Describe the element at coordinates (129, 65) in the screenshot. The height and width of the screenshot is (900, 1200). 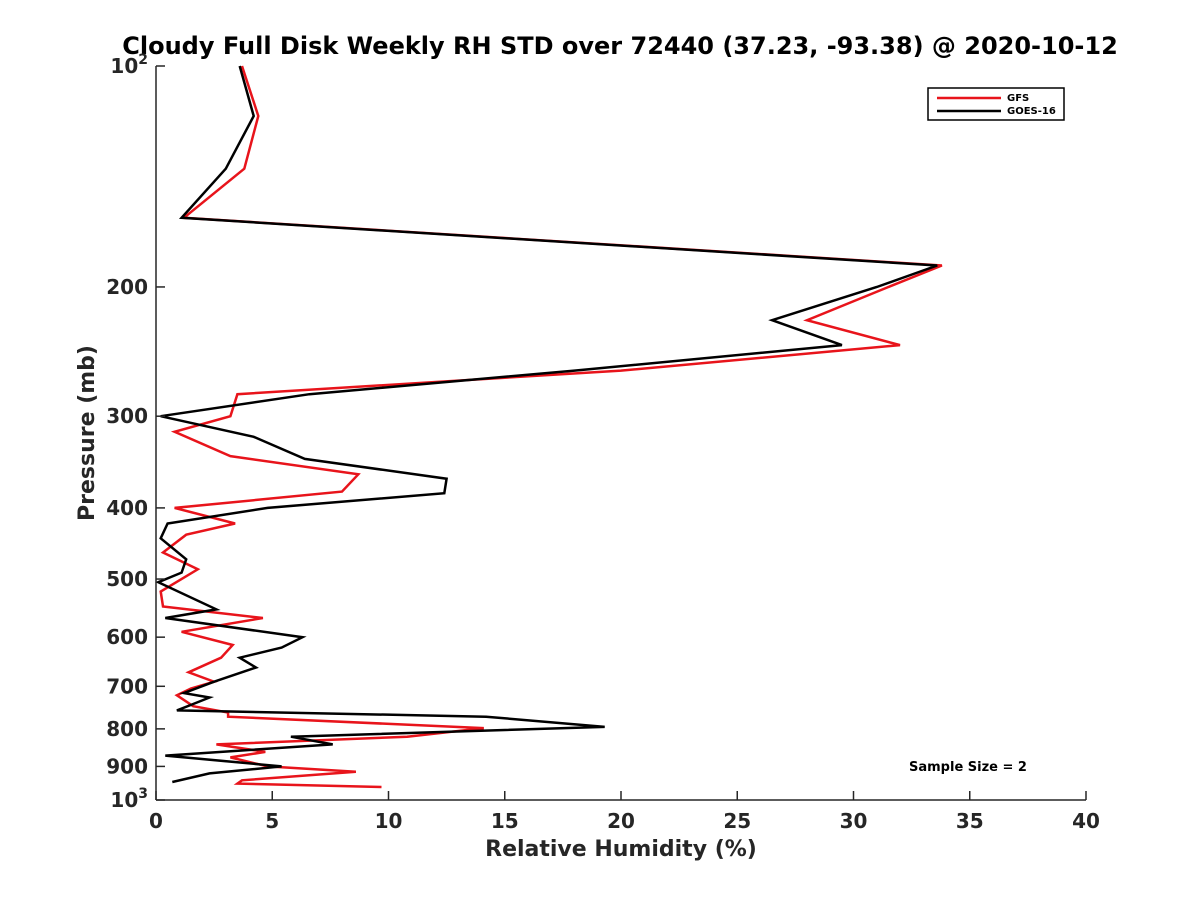
I see `y-tick-label: 10²` at that location.